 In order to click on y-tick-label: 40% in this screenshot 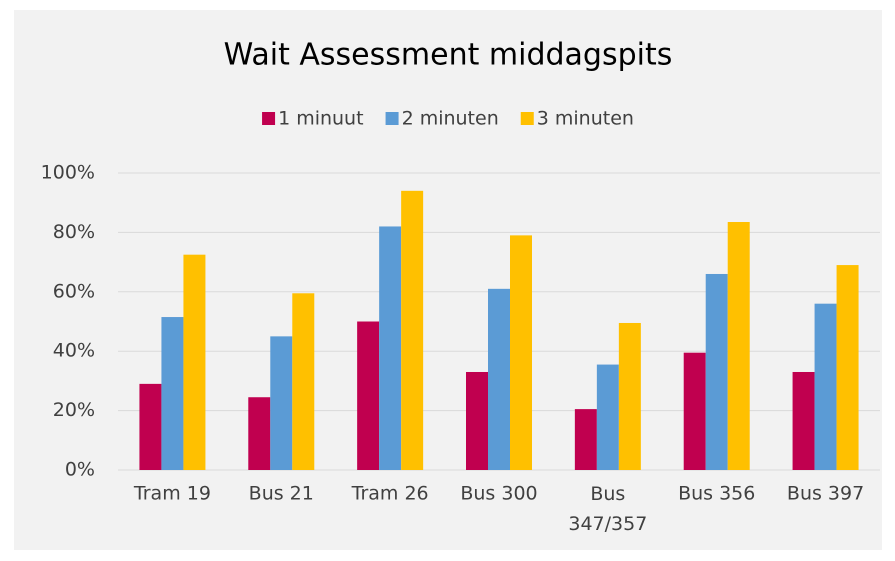, I will do `click(74, 351)`.